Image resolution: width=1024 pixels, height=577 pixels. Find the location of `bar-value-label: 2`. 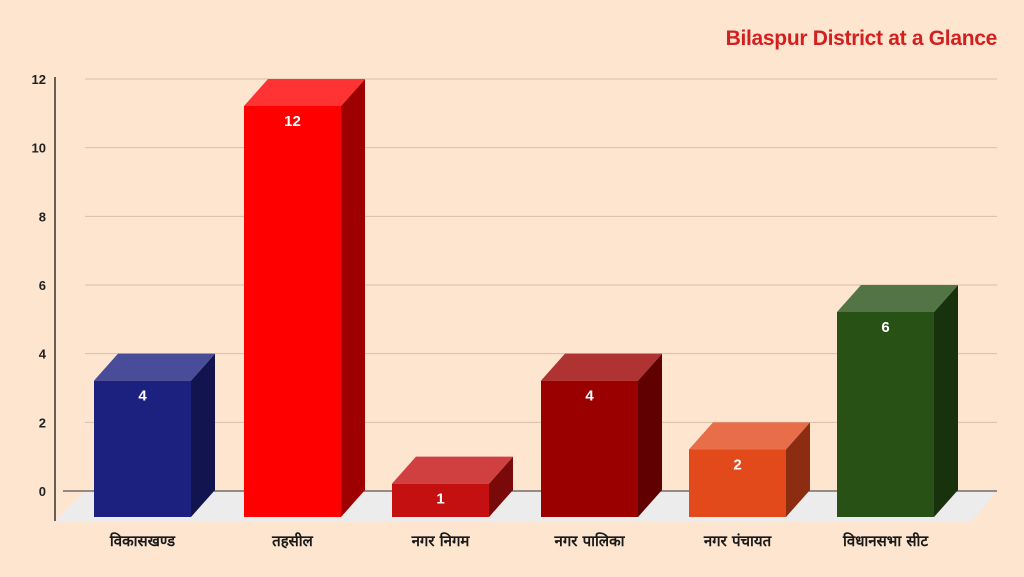

bar-value-label: 2 is located at coordinates (737, 464).